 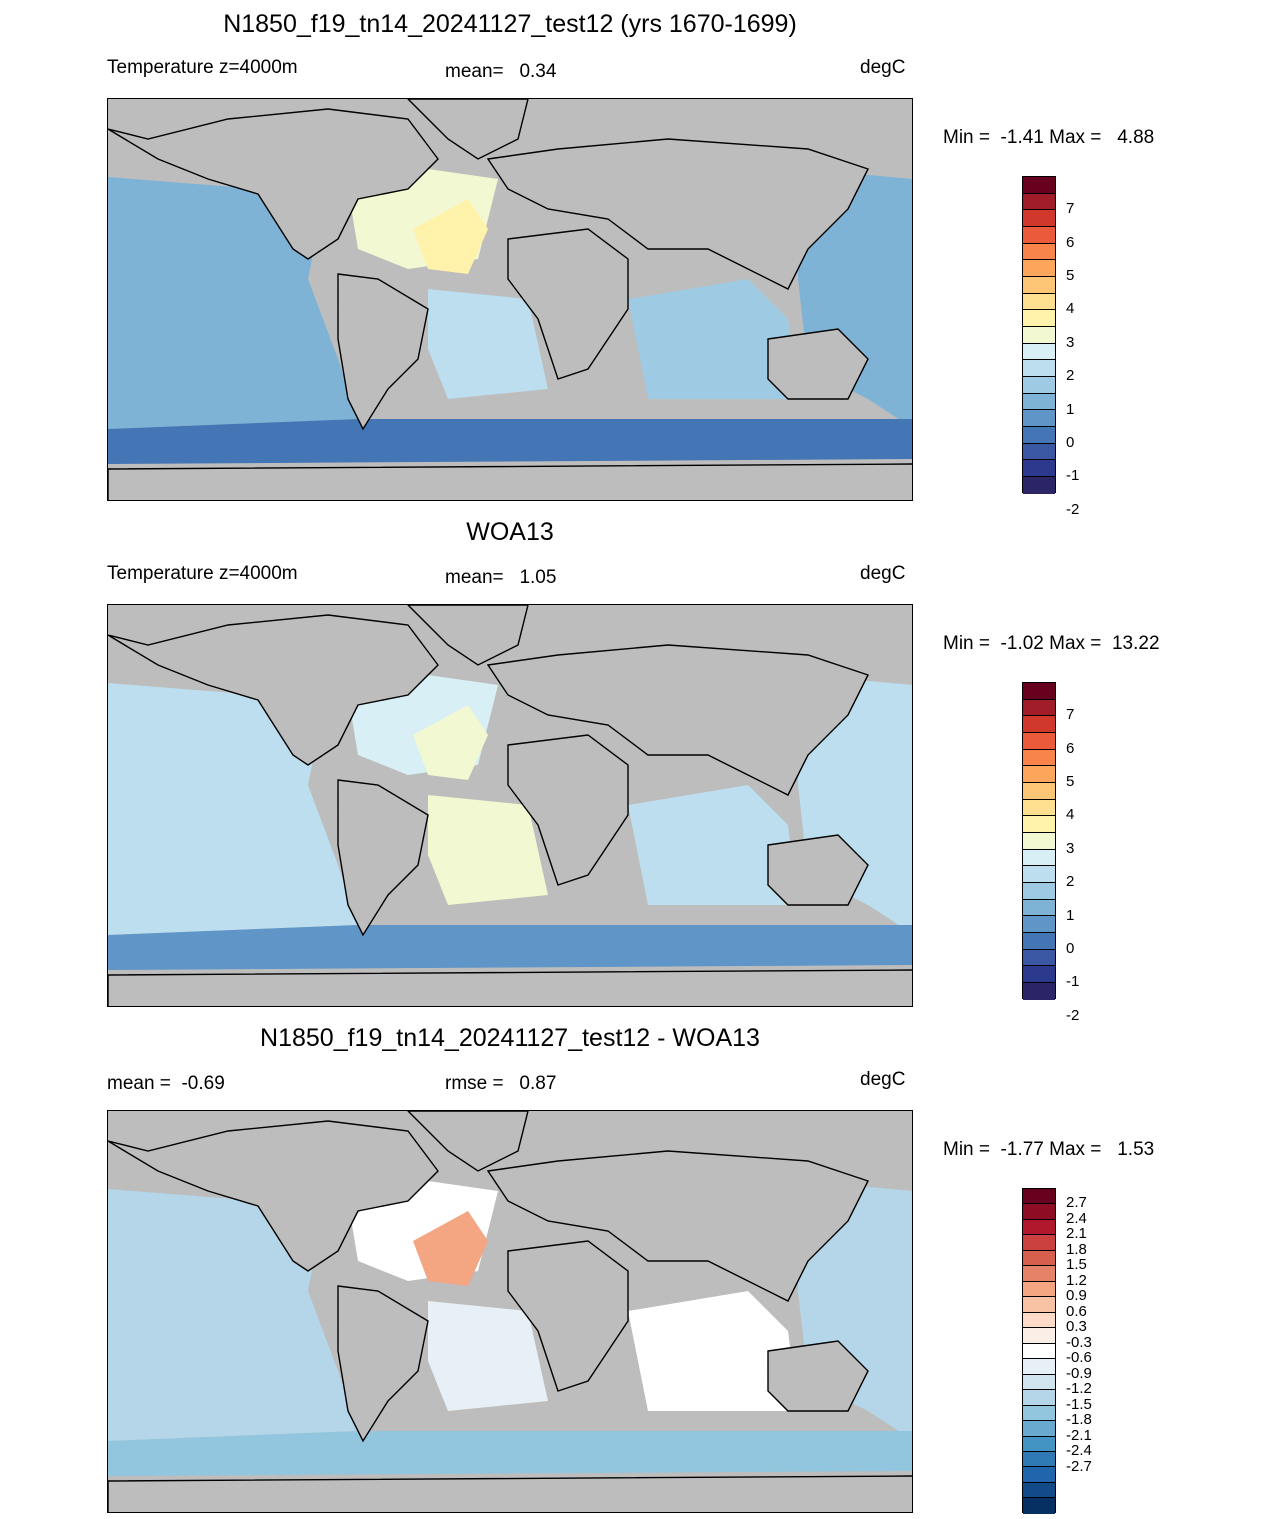 I want to click on colorbar-tick-label: 2.7, so click(x=1076, y=1203).